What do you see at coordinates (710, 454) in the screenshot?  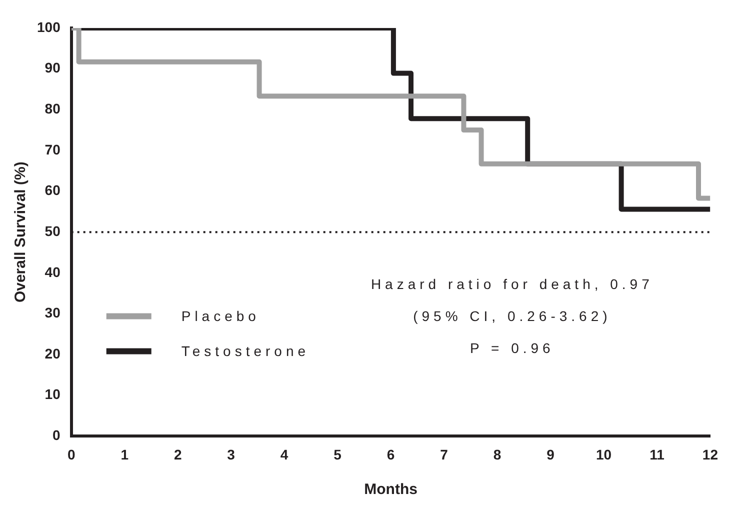 I see `x-tick-label: 12` at bounding box center [710, 454].